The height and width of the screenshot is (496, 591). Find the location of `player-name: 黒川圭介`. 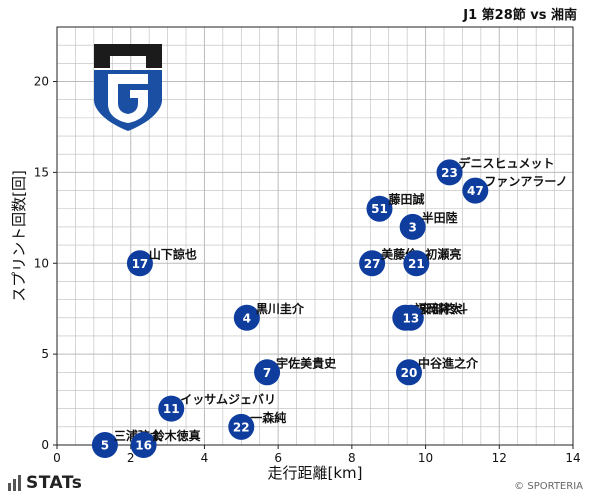

player-name: 黒川圭介 is located at coordinates (280, 308).